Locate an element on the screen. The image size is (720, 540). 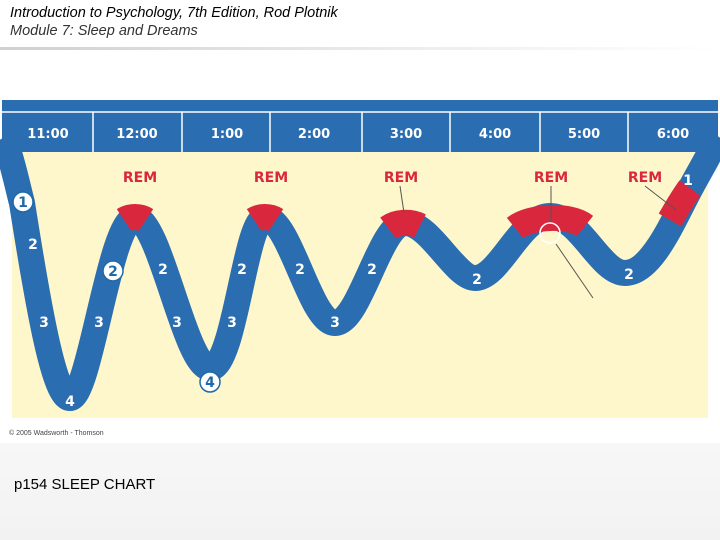
slide-subtitle: Module 7: Sleep and Dreams is located at coordinates (104, 31).